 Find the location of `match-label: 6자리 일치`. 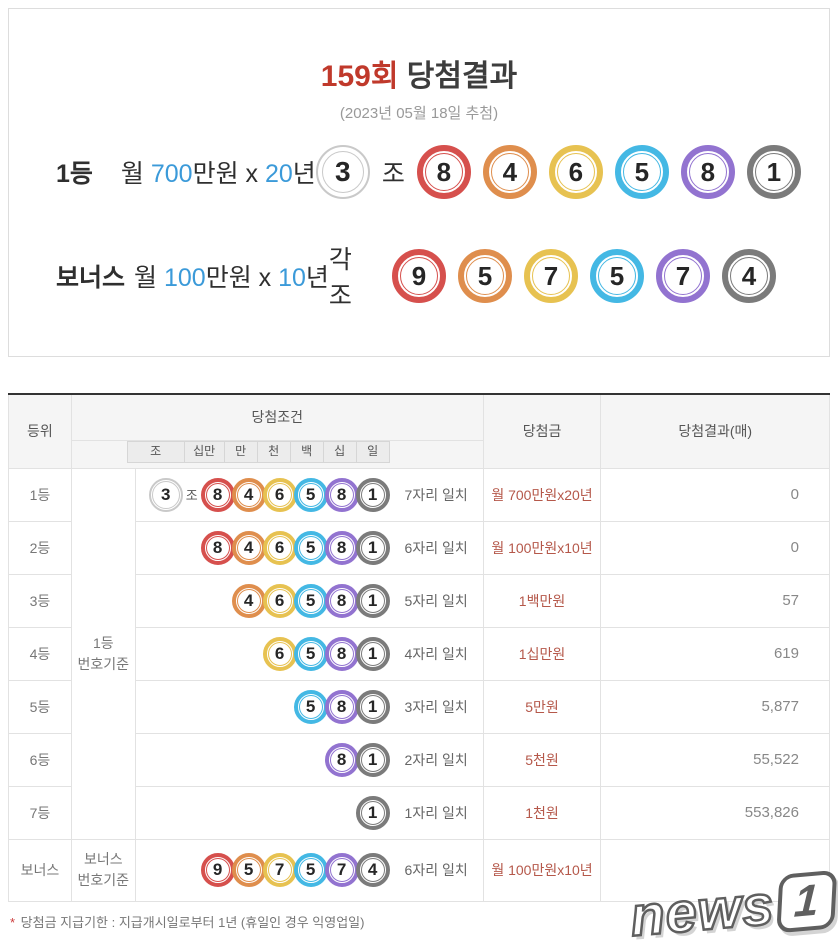

match-label: 6자리 일치 is located at coordinates (436, 547).